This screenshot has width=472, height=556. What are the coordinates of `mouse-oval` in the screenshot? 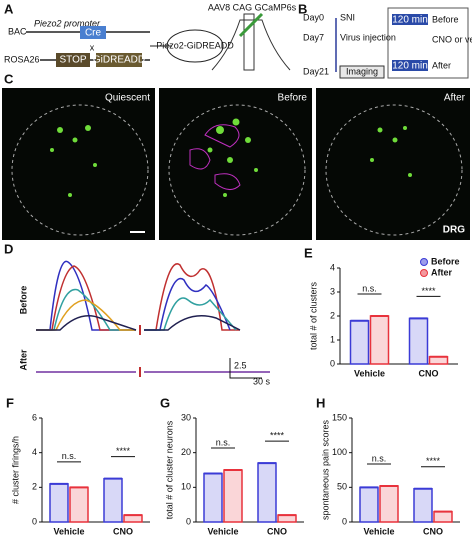 It's located at (195, 46).